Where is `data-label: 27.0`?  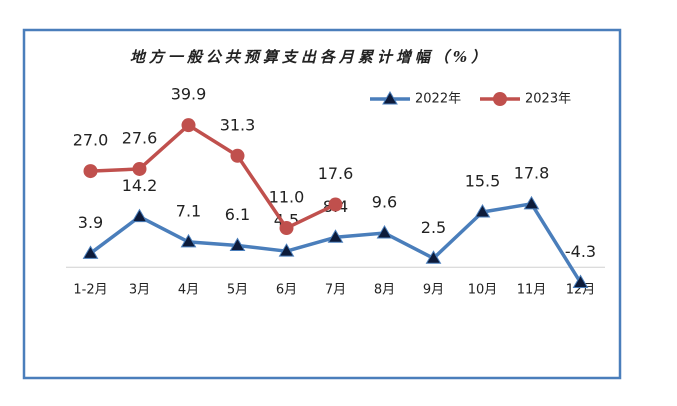 data-label: 27.0 is located at coordinates (91, 140).